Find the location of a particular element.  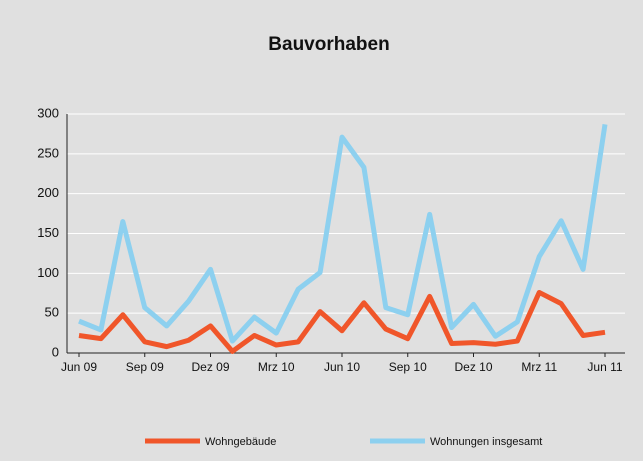

y-tick-label: 250 is located at coordinates (48, 152).